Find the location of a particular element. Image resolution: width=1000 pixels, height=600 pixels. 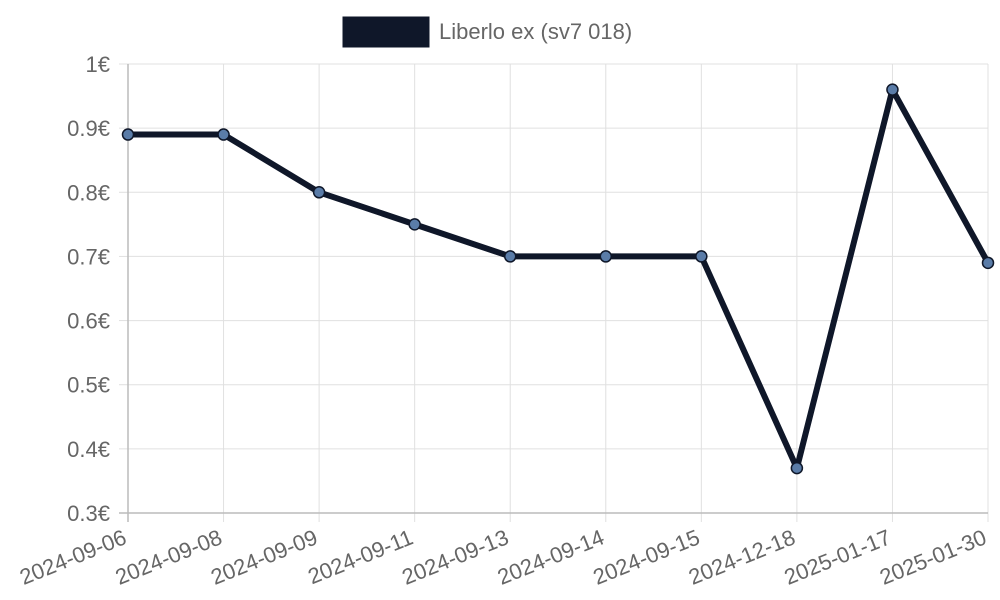

y-tick-label: 1€ is located at coordinates (98, 64).